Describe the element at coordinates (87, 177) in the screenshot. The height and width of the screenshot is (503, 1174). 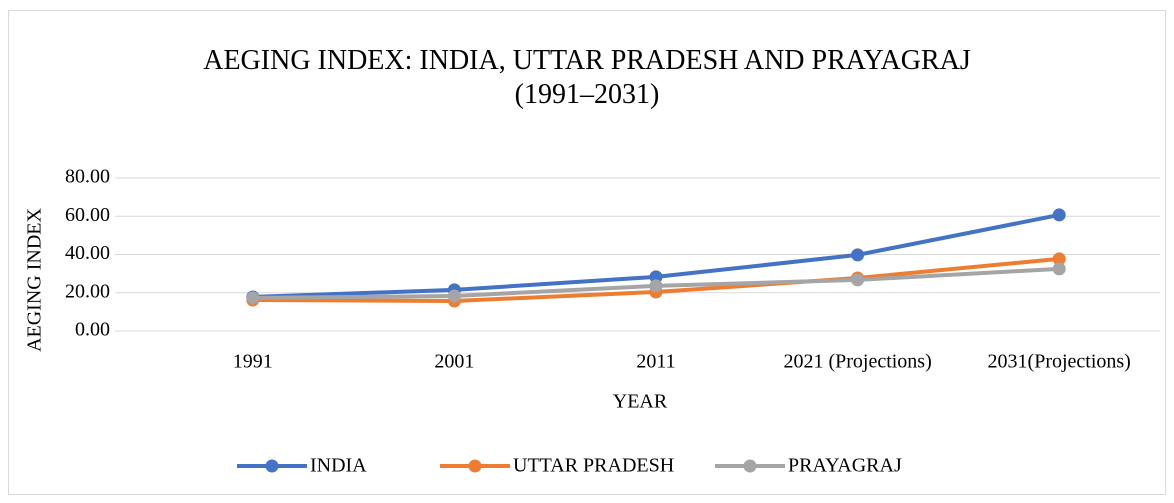
I see `y-tick-label: 80.00` at that location.